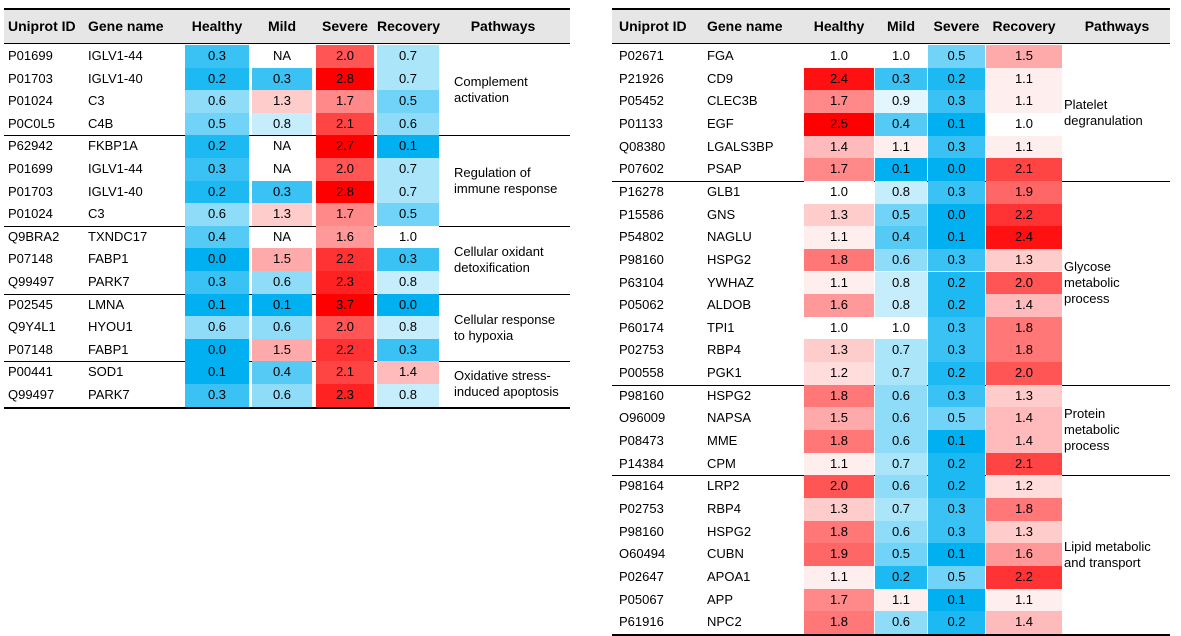 This screenshot has width=1181, height=636. I want to click on mild-value-cell: 0.4, so click(282, 372).